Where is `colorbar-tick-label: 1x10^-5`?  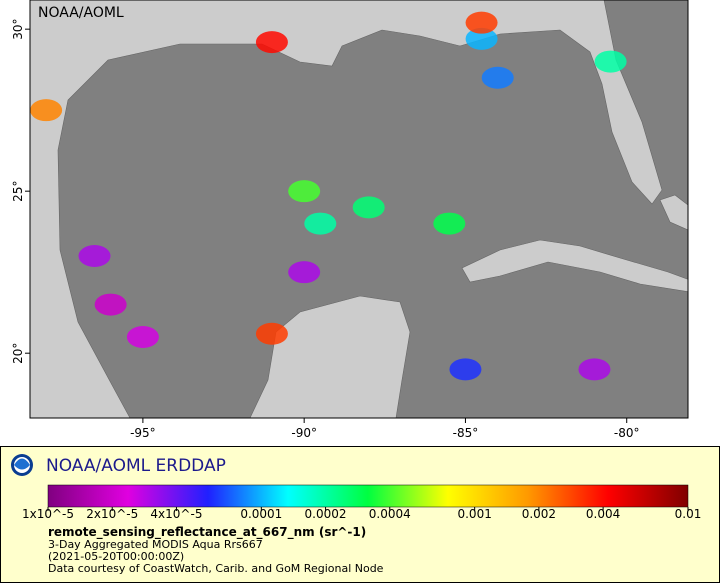 colorbar-tick-label: 1x10^-5 is located at coordinates (48, 514).